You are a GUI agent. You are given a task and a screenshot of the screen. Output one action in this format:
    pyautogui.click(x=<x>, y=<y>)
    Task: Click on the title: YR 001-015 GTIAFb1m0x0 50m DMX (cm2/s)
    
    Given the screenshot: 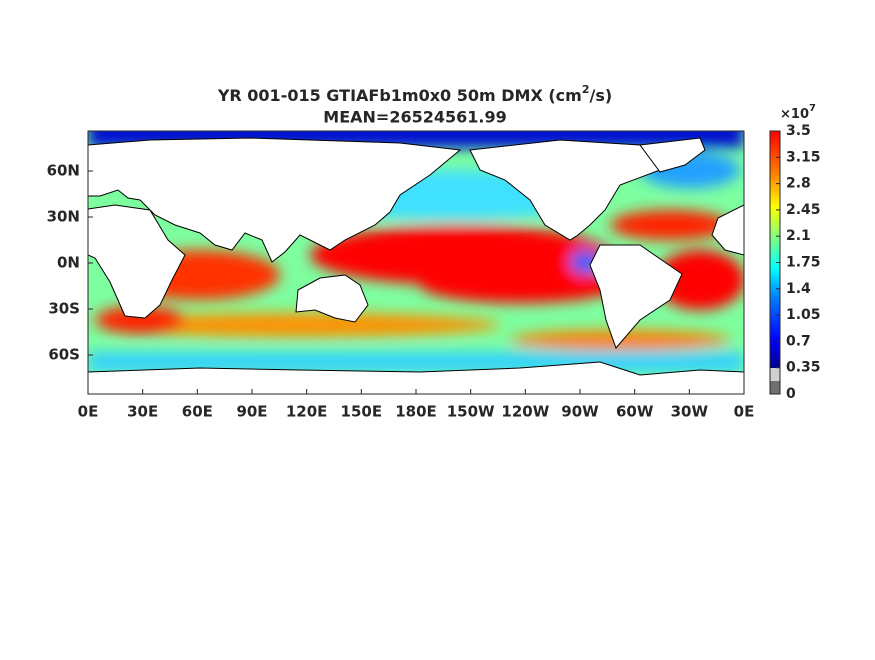 What is the action you would take?
    pyautogui.click(x=414, y=94)
    